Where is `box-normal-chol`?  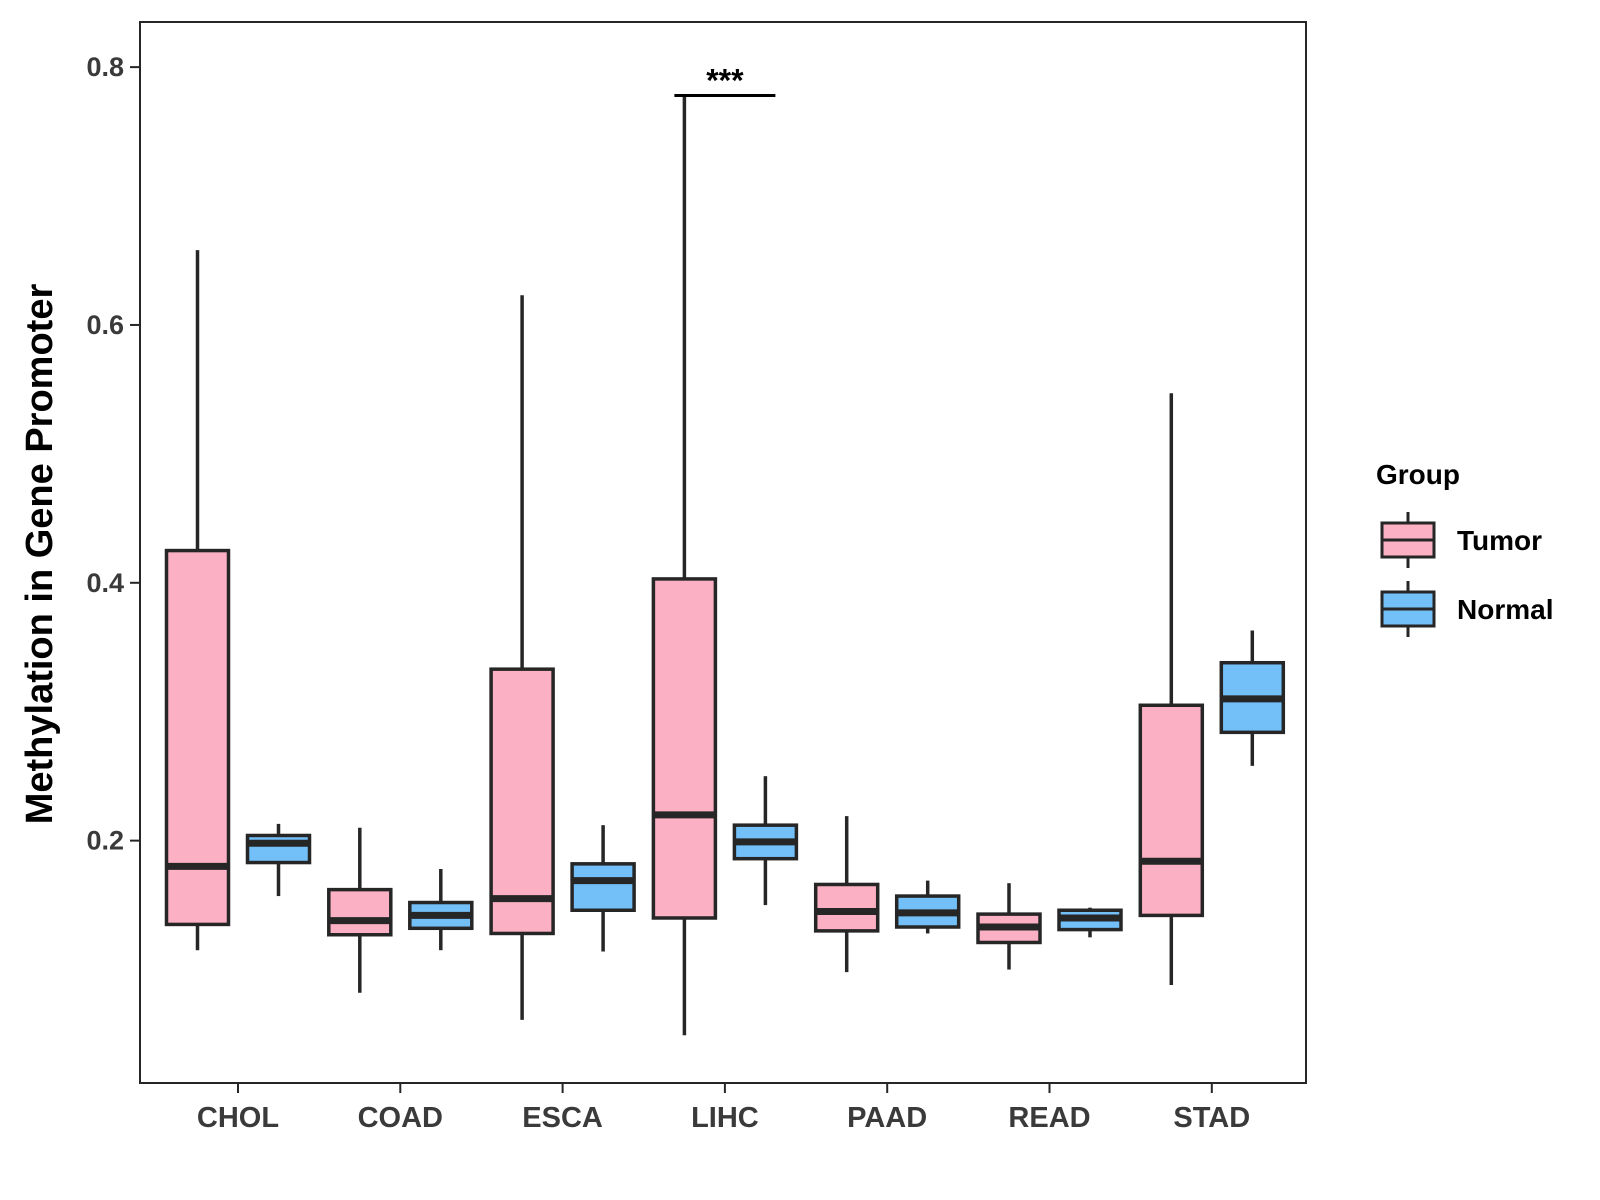 box-normal-chol is located at coordinates (278, 860).